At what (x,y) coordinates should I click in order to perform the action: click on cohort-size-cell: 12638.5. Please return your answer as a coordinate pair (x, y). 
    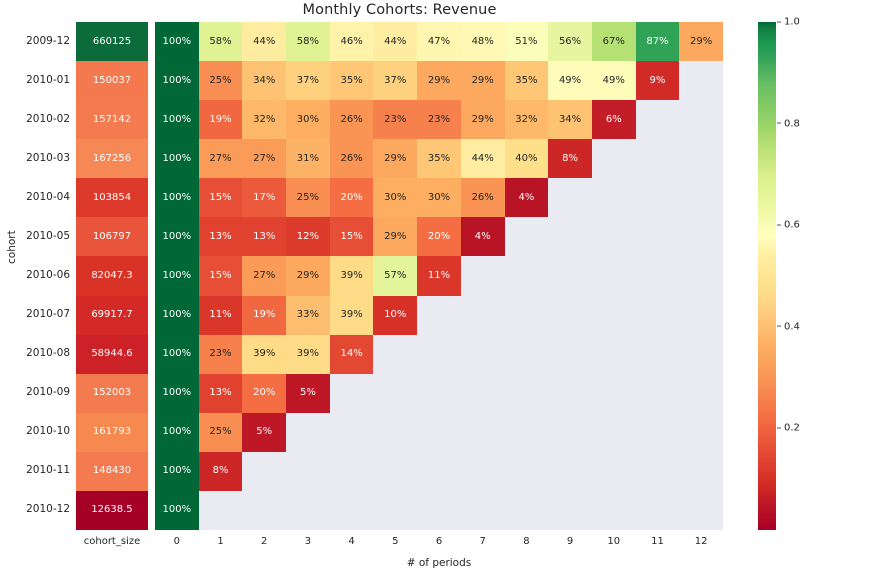
    Looking at the image, I should click on (112, 510).